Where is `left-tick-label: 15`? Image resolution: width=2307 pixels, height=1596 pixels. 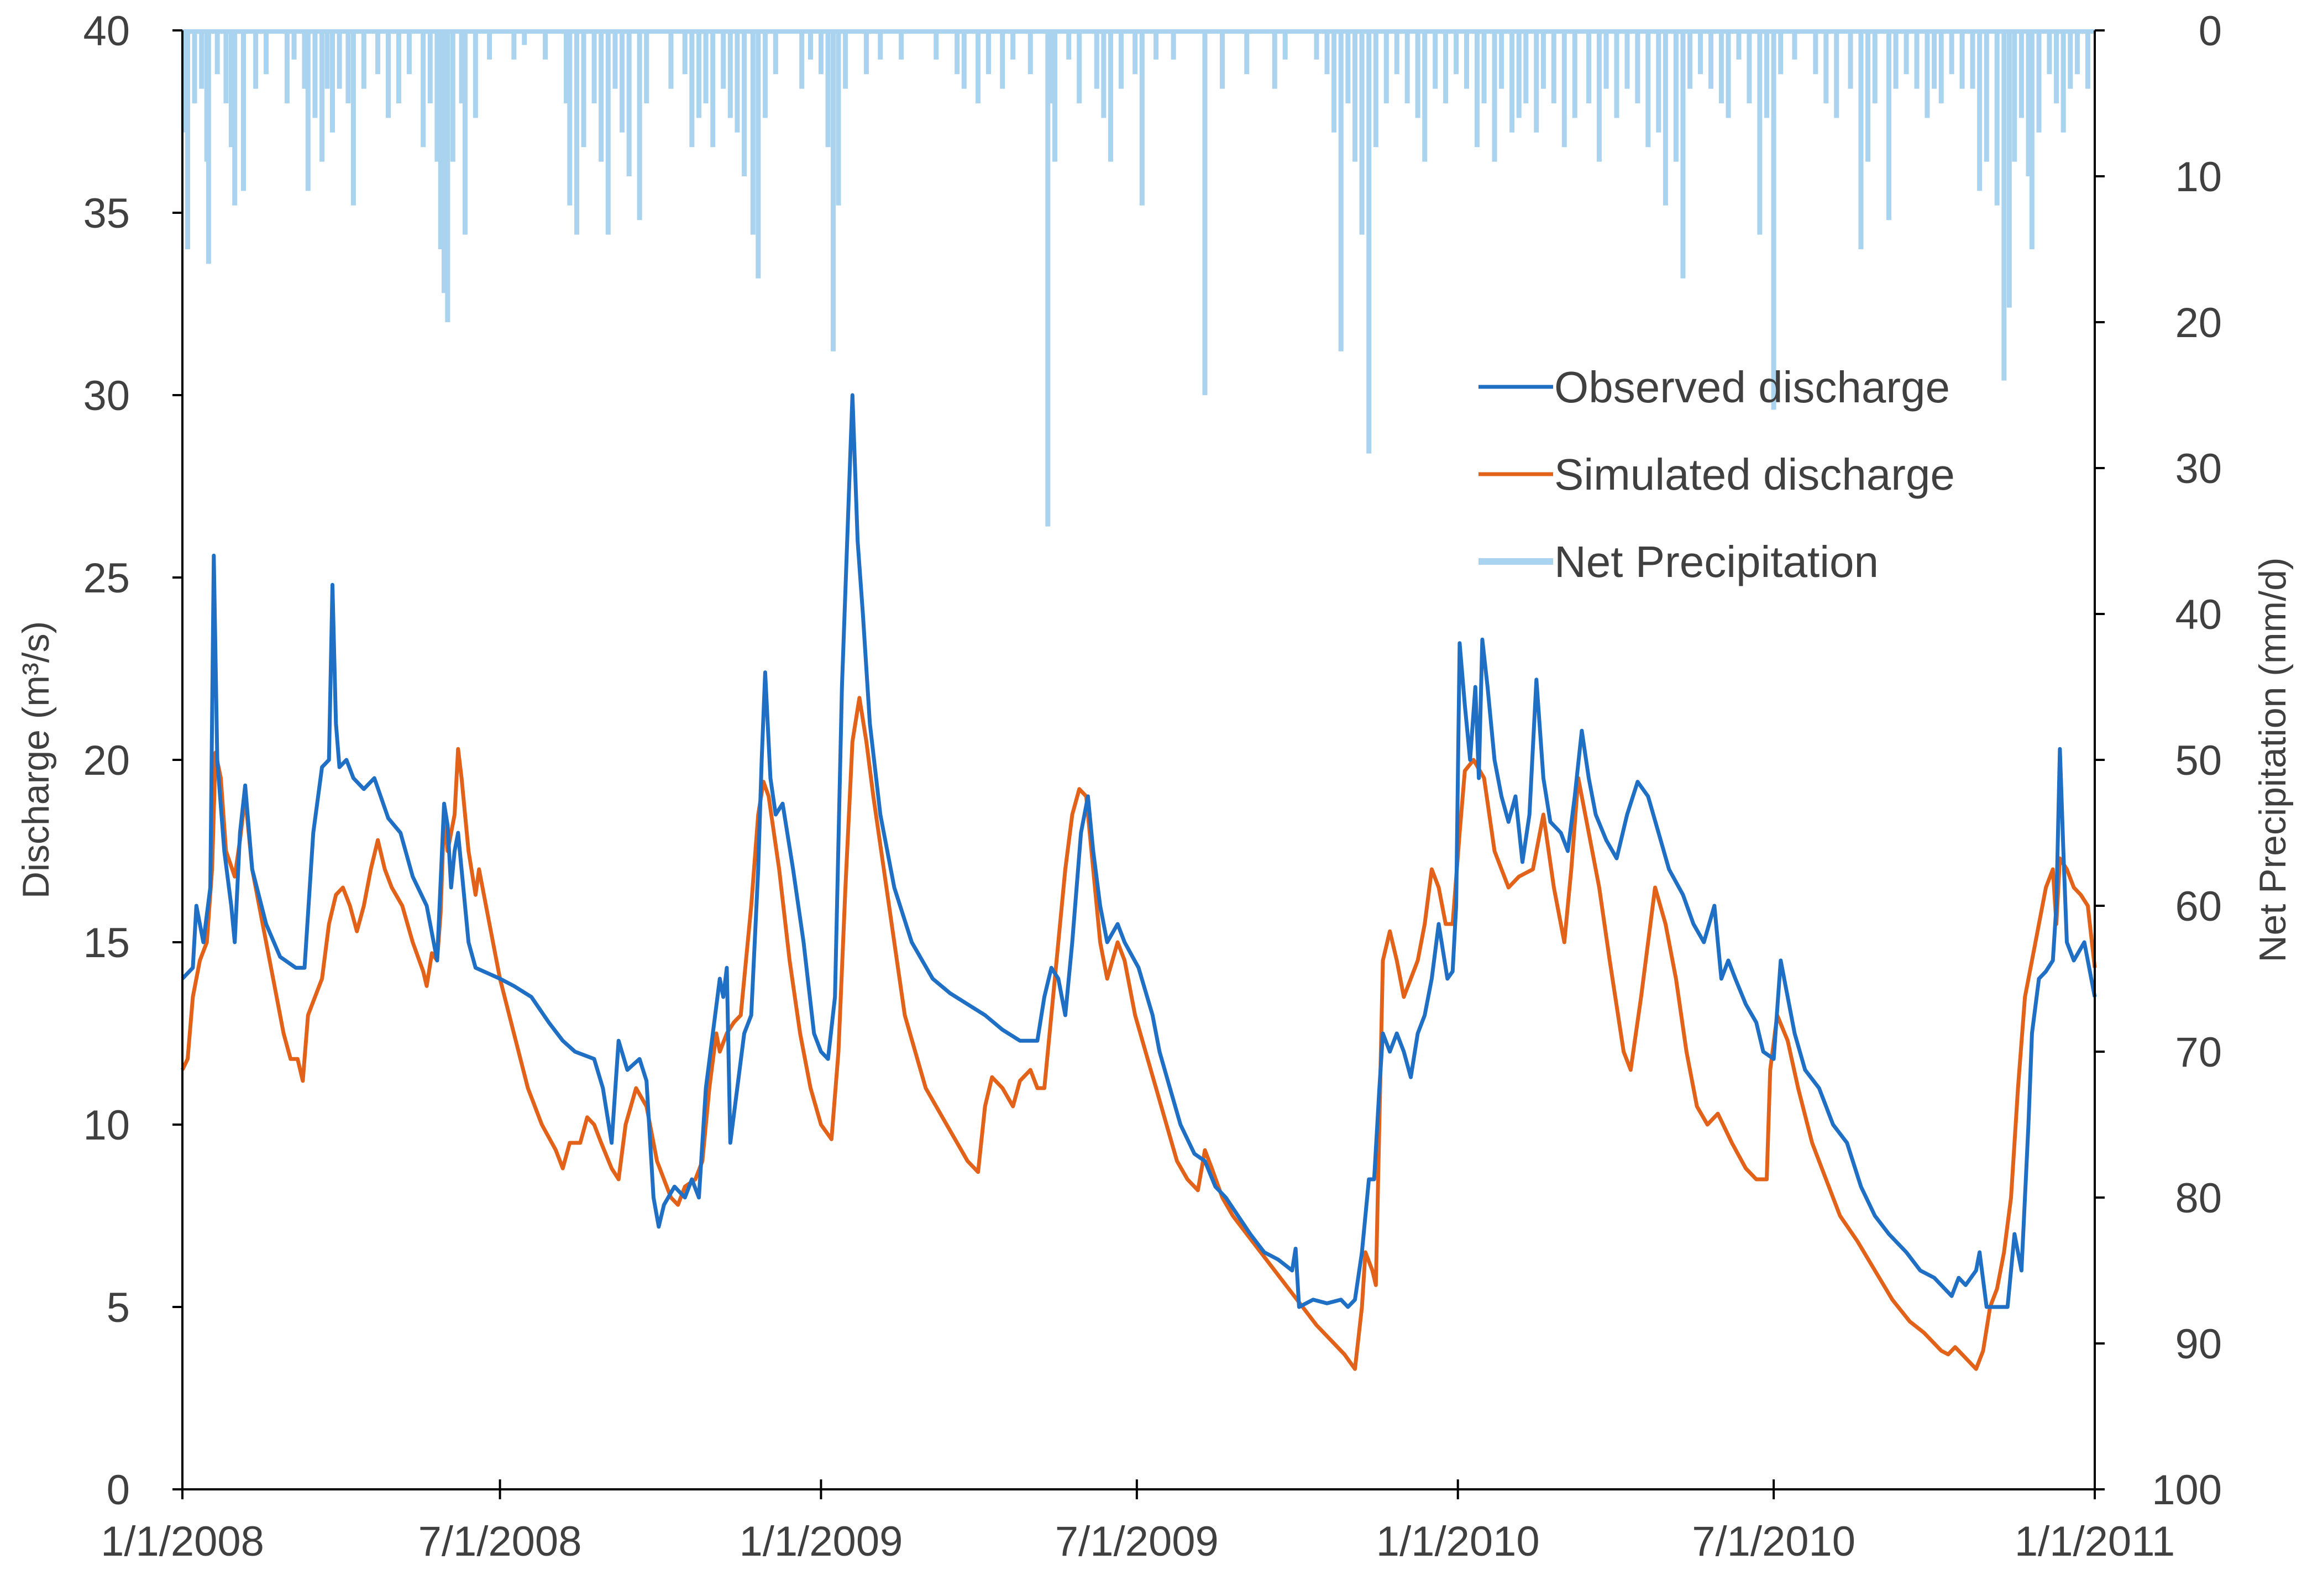 left-tick-label: 15 is located at coordinates (106, 943).